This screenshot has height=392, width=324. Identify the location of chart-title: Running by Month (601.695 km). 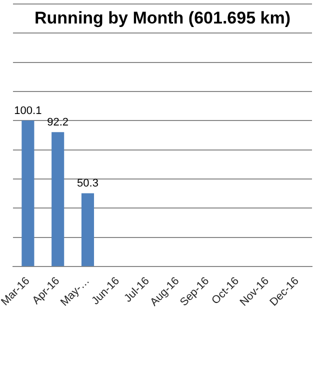
(162, 18).